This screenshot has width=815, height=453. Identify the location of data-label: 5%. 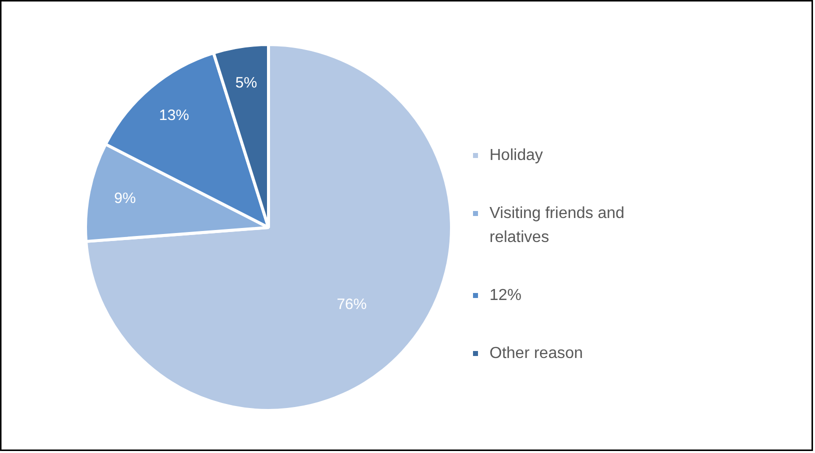
(246, 83).